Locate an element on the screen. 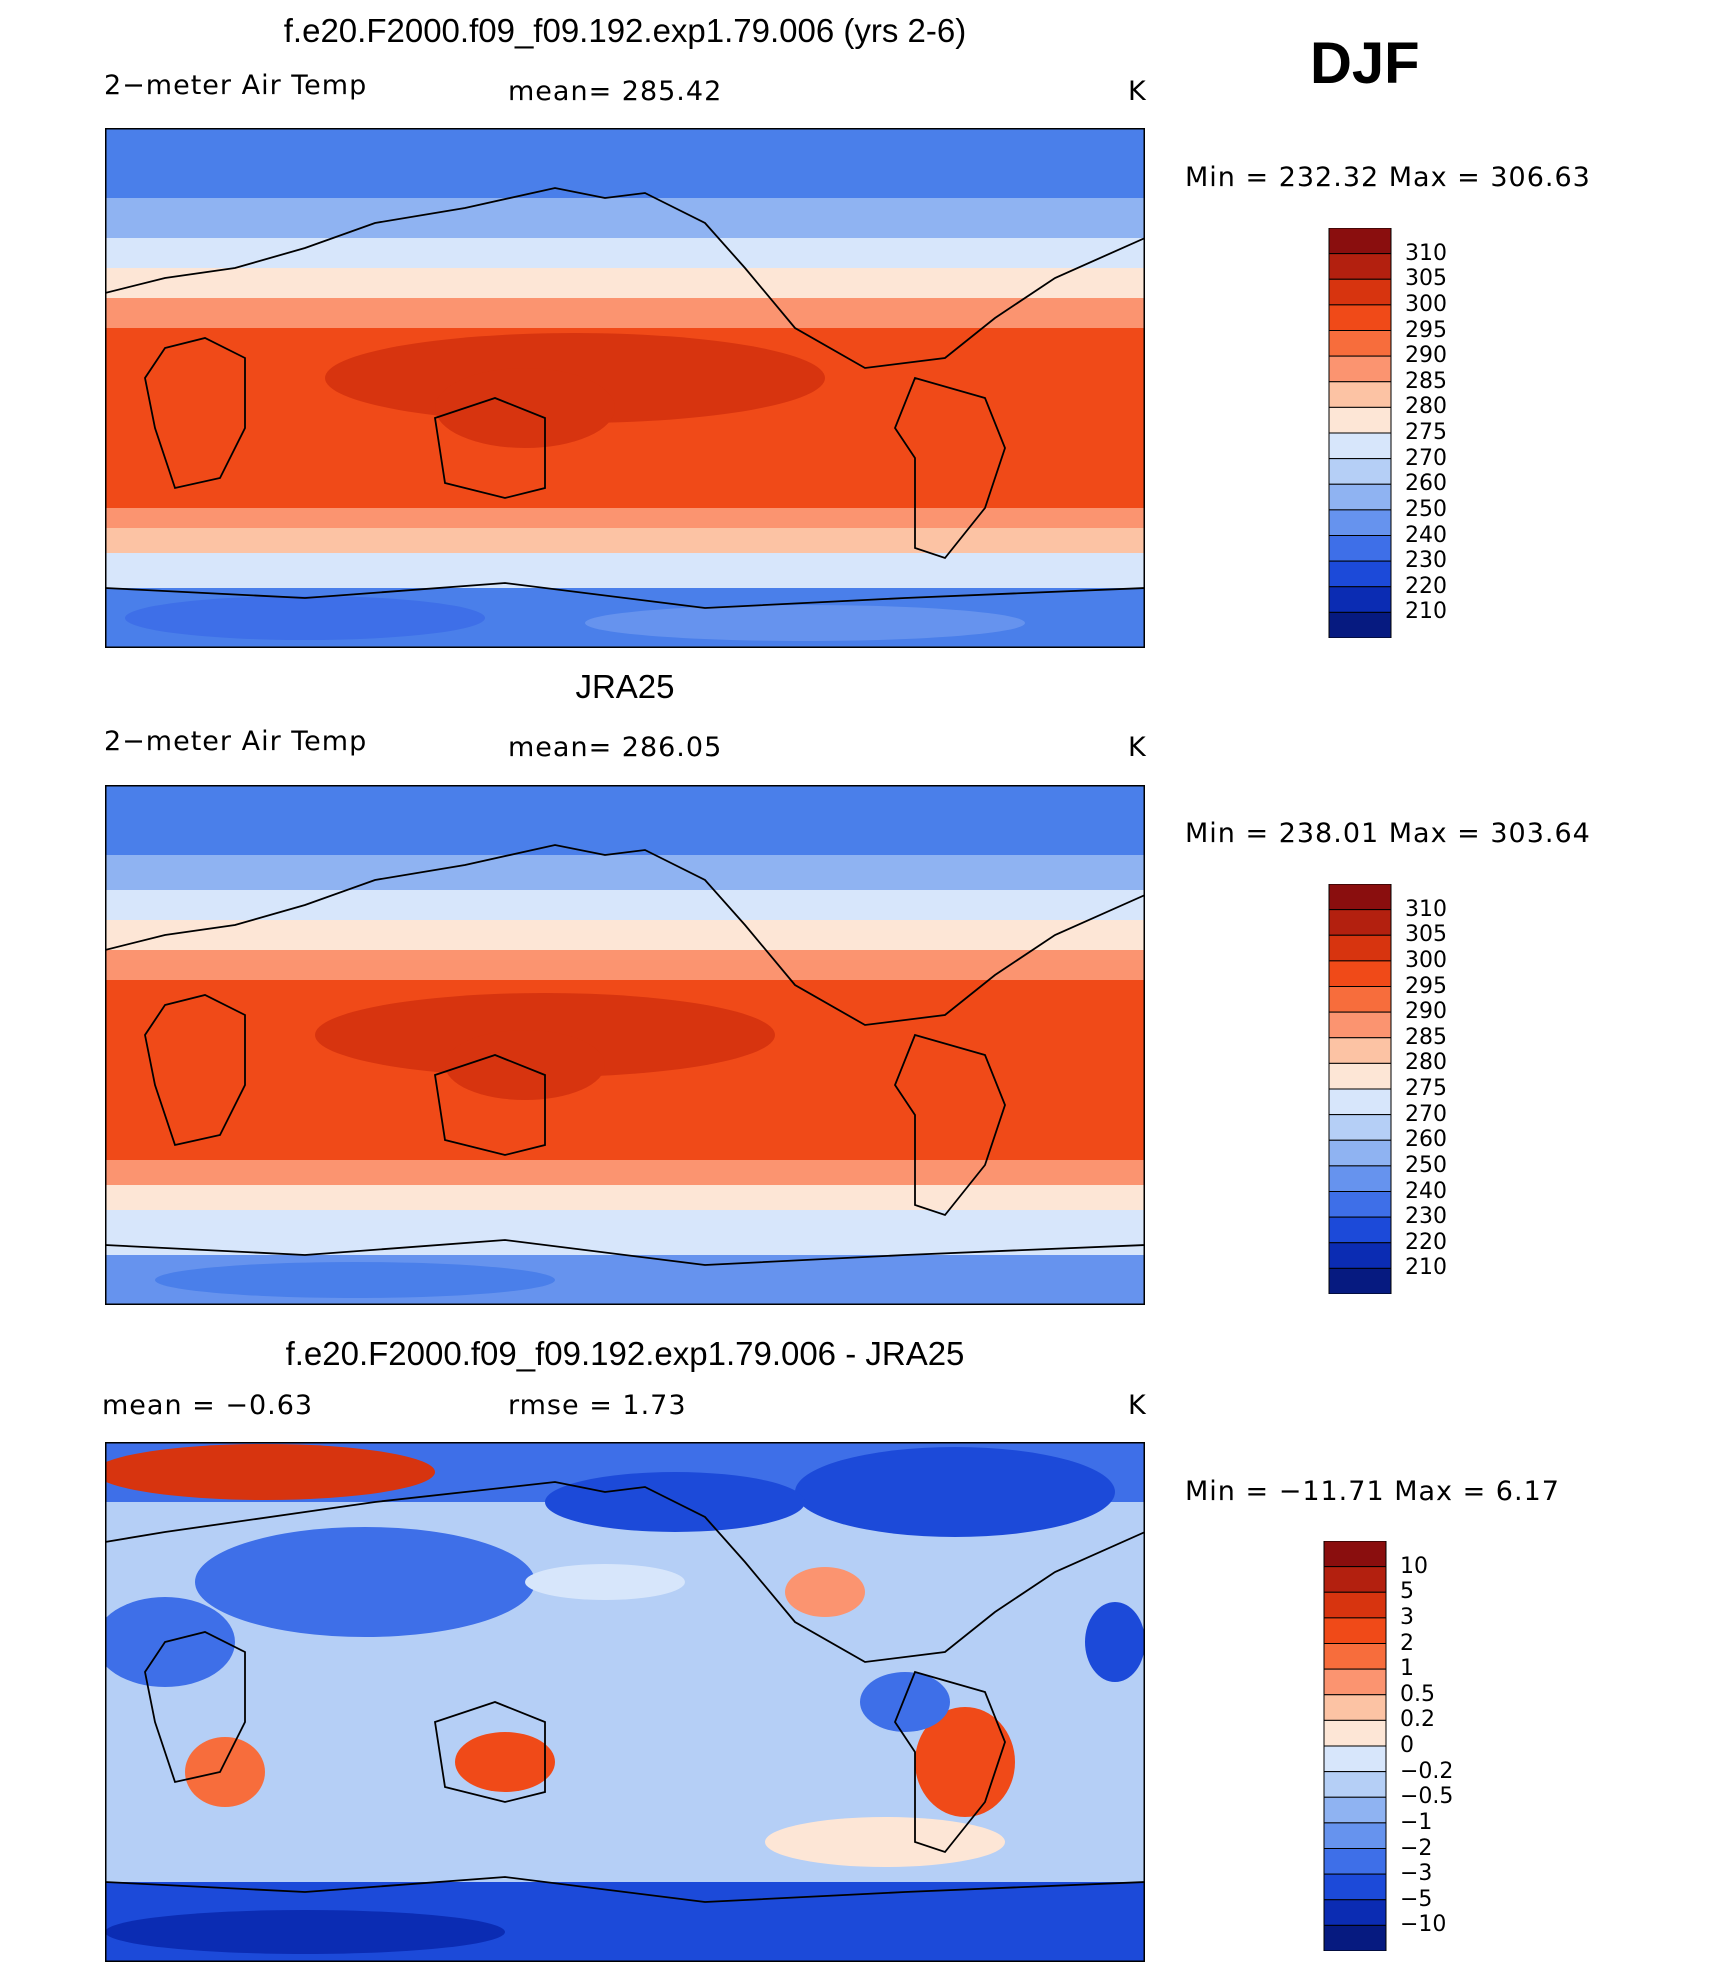  panel2-colorbar-label: 310 is located at coordinates (1426, 909).